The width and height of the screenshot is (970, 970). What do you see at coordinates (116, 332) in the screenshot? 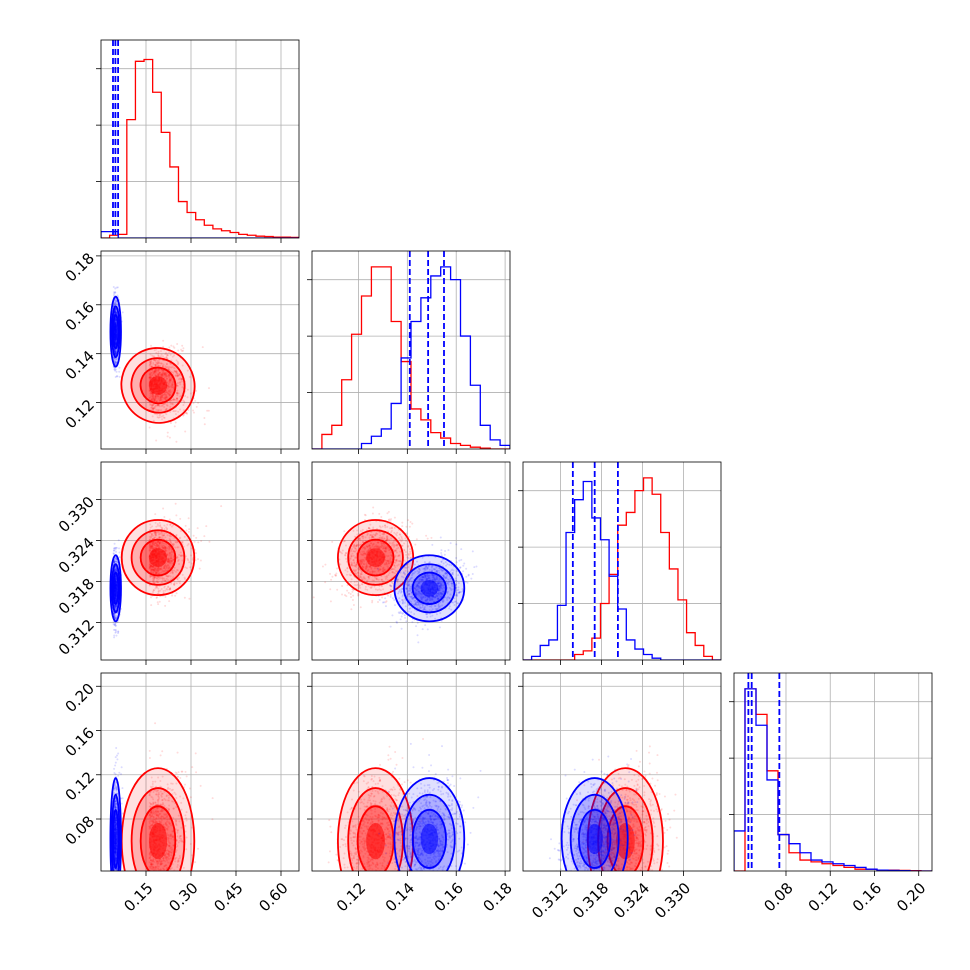
I see `contour-blue` at bounding box center [116, 332].